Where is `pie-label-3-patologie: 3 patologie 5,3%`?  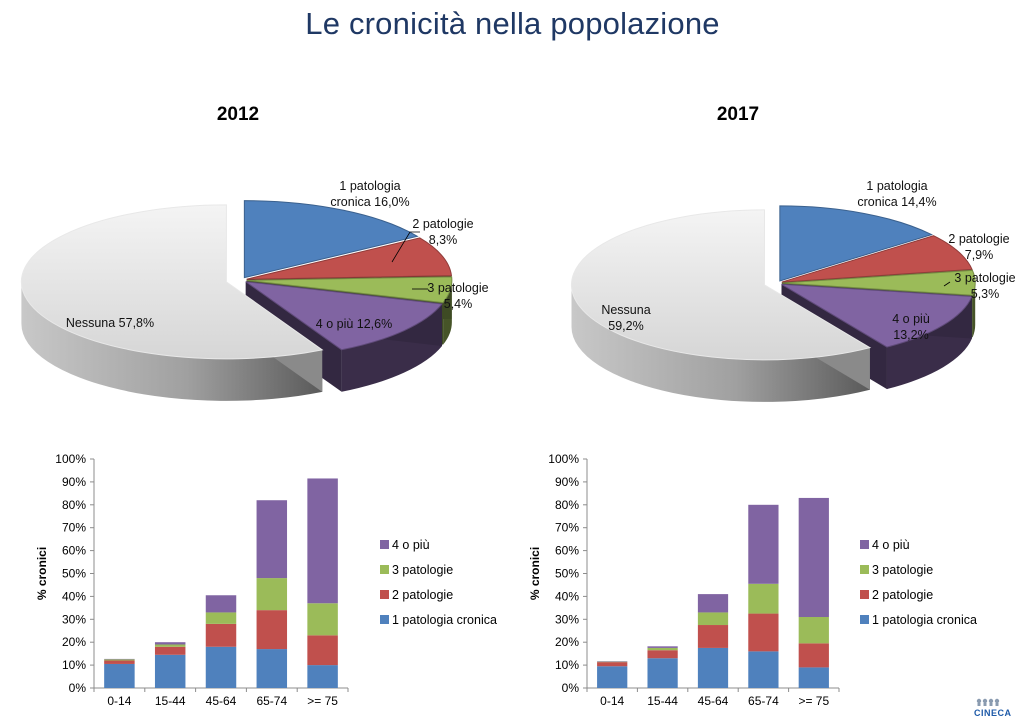 pie-label-3-patologie: 3 patologie 5,3% is located at coordinates (984, 286).